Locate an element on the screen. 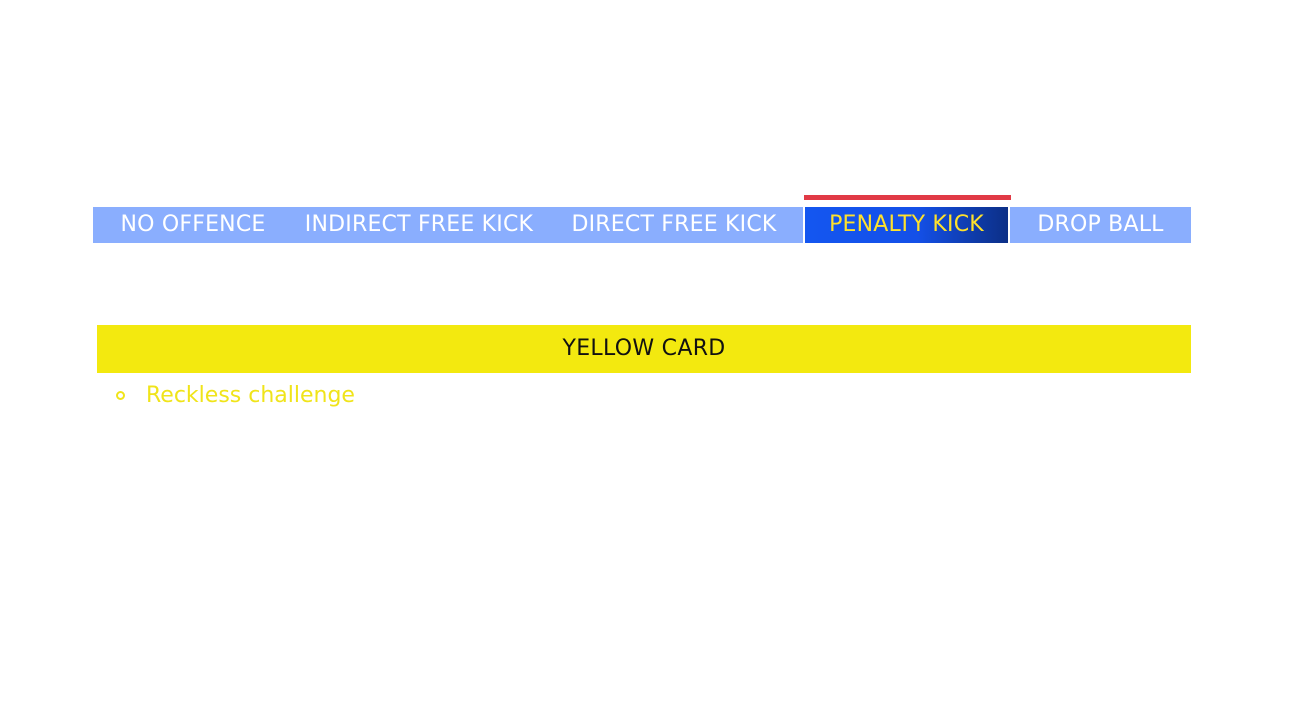 The height and width of the screenshot is (727, 1290). tab-label: DIRECT FREE KICK is located at coordinates (674, 224).